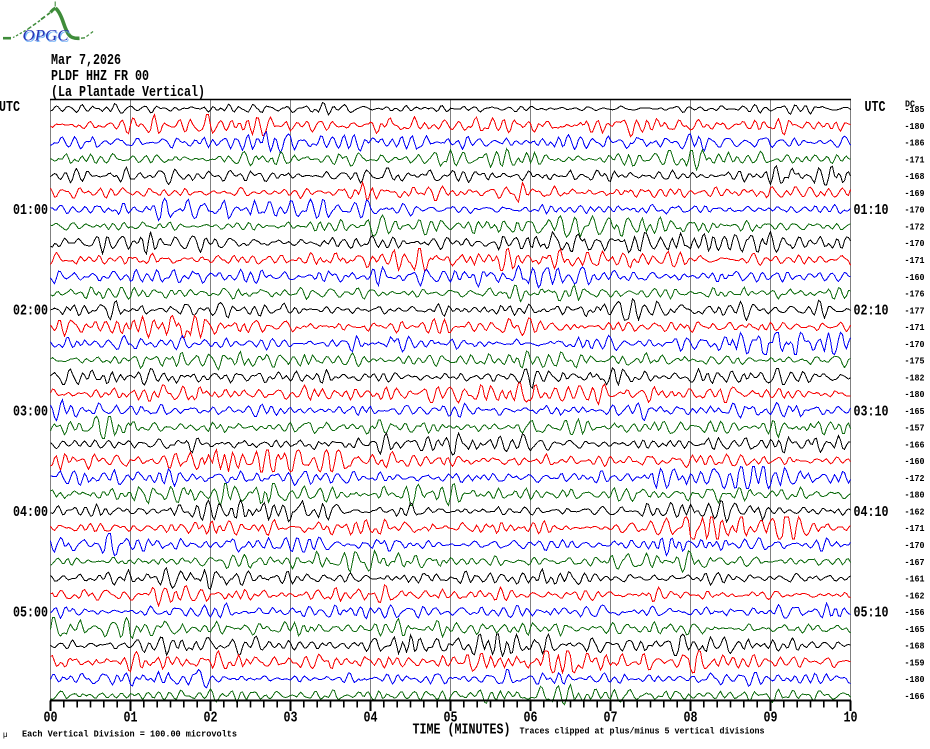 This screenshot has height=749, width=930. What do you see at coordinates (128, 93) in the screenshot?
I see `svg-text: (La Plantade Vertical)` at bounding box center [128, 93].